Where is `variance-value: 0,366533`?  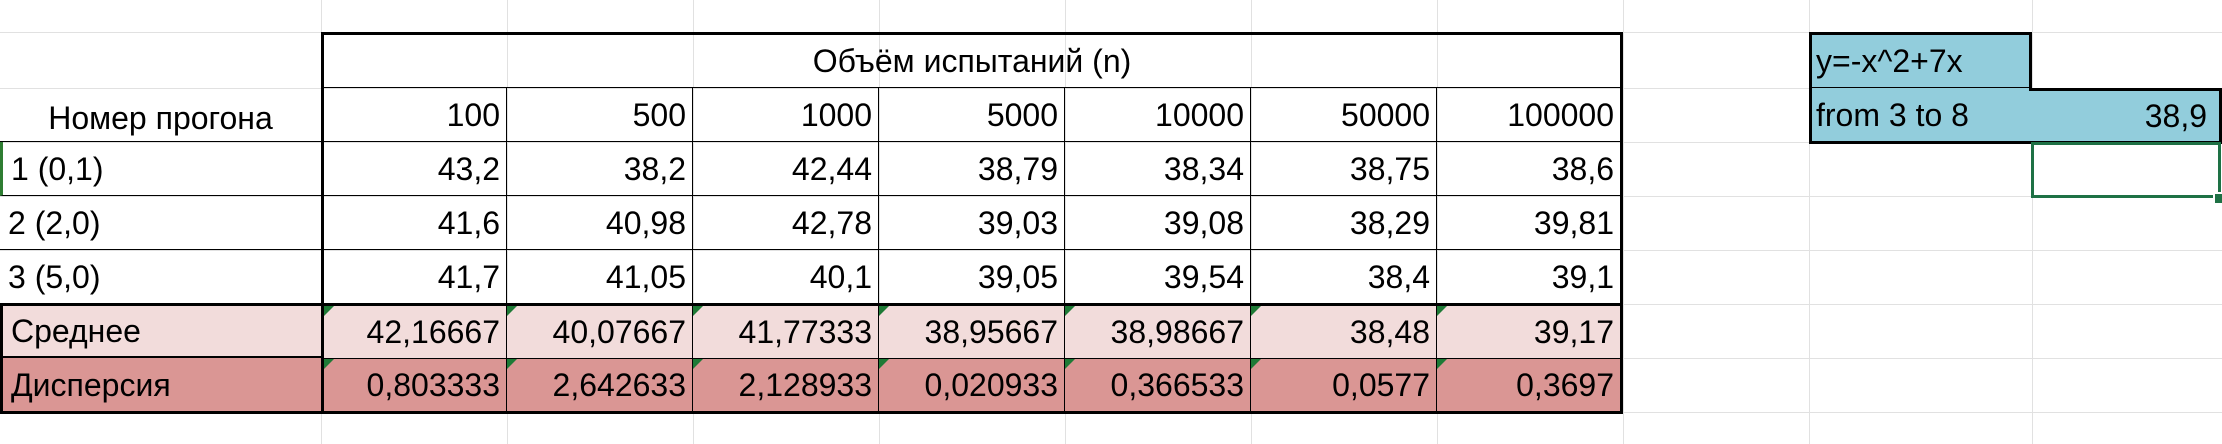 variance-value: 0,366533 is located at coordinates (1177, 385).